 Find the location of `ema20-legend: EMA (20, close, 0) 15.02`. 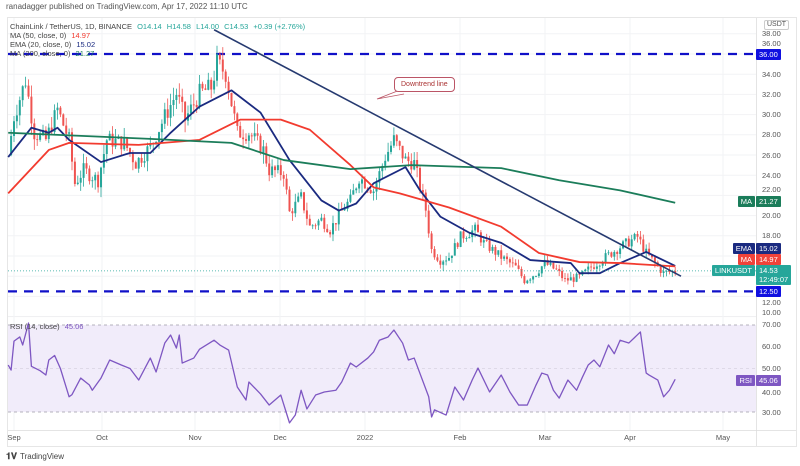

ema20-legend: EMA (20, close, 0) 15.02 is located at coordinates (54, 44).